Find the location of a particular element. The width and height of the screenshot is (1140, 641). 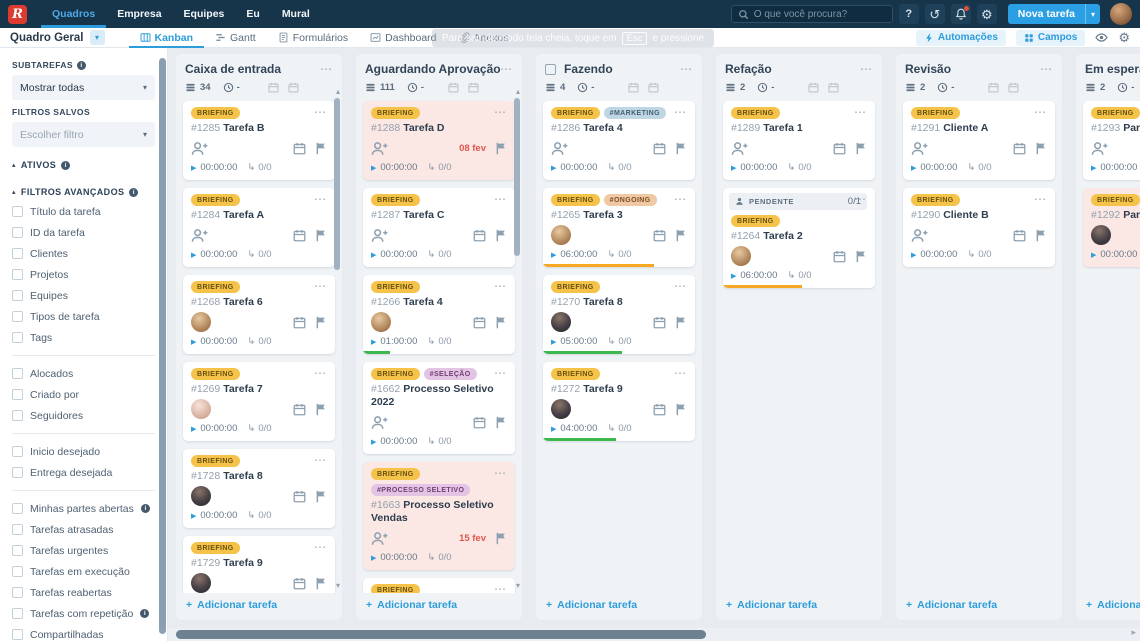

task-card: ⋯BRIEFING#2907Tarefa D▶00:00:00↳0/0 is located at coordinates (439, 585).